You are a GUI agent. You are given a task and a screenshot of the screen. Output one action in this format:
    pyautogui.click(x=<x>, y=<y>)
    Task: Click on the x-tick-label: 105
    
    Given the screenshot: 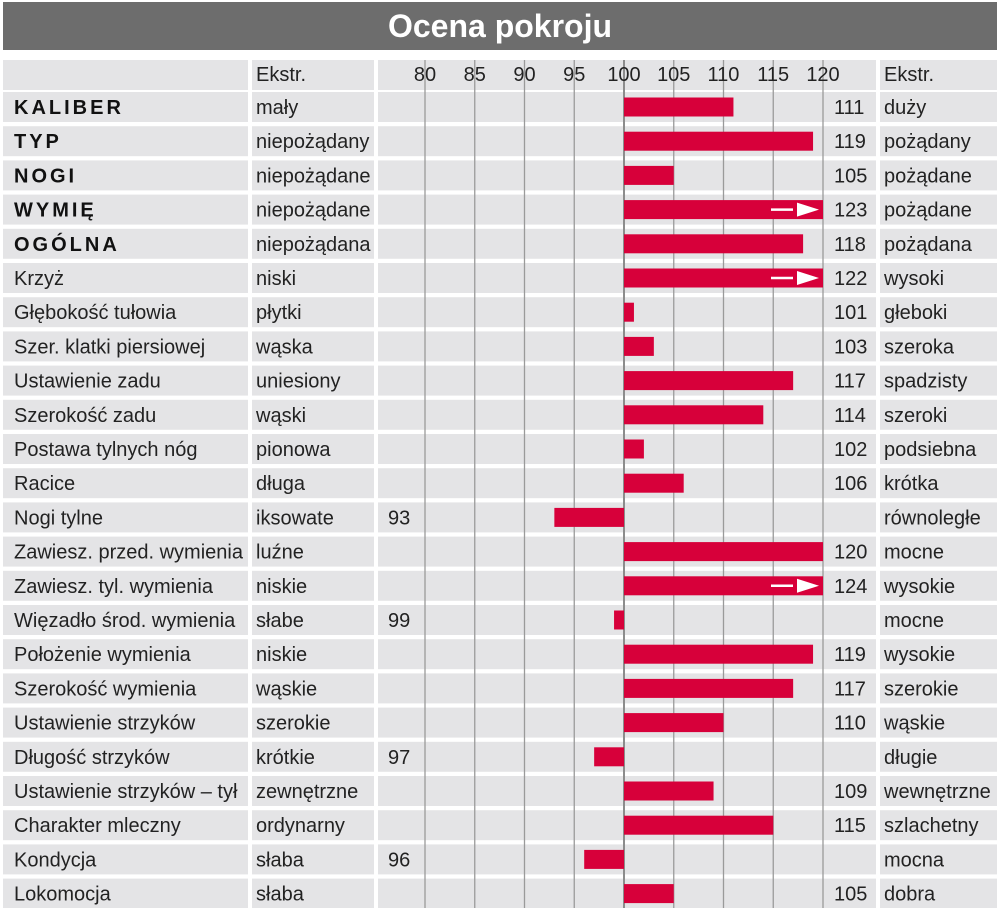 What is the action you would take?
    pyautogui.click(x=673, y=75)
    